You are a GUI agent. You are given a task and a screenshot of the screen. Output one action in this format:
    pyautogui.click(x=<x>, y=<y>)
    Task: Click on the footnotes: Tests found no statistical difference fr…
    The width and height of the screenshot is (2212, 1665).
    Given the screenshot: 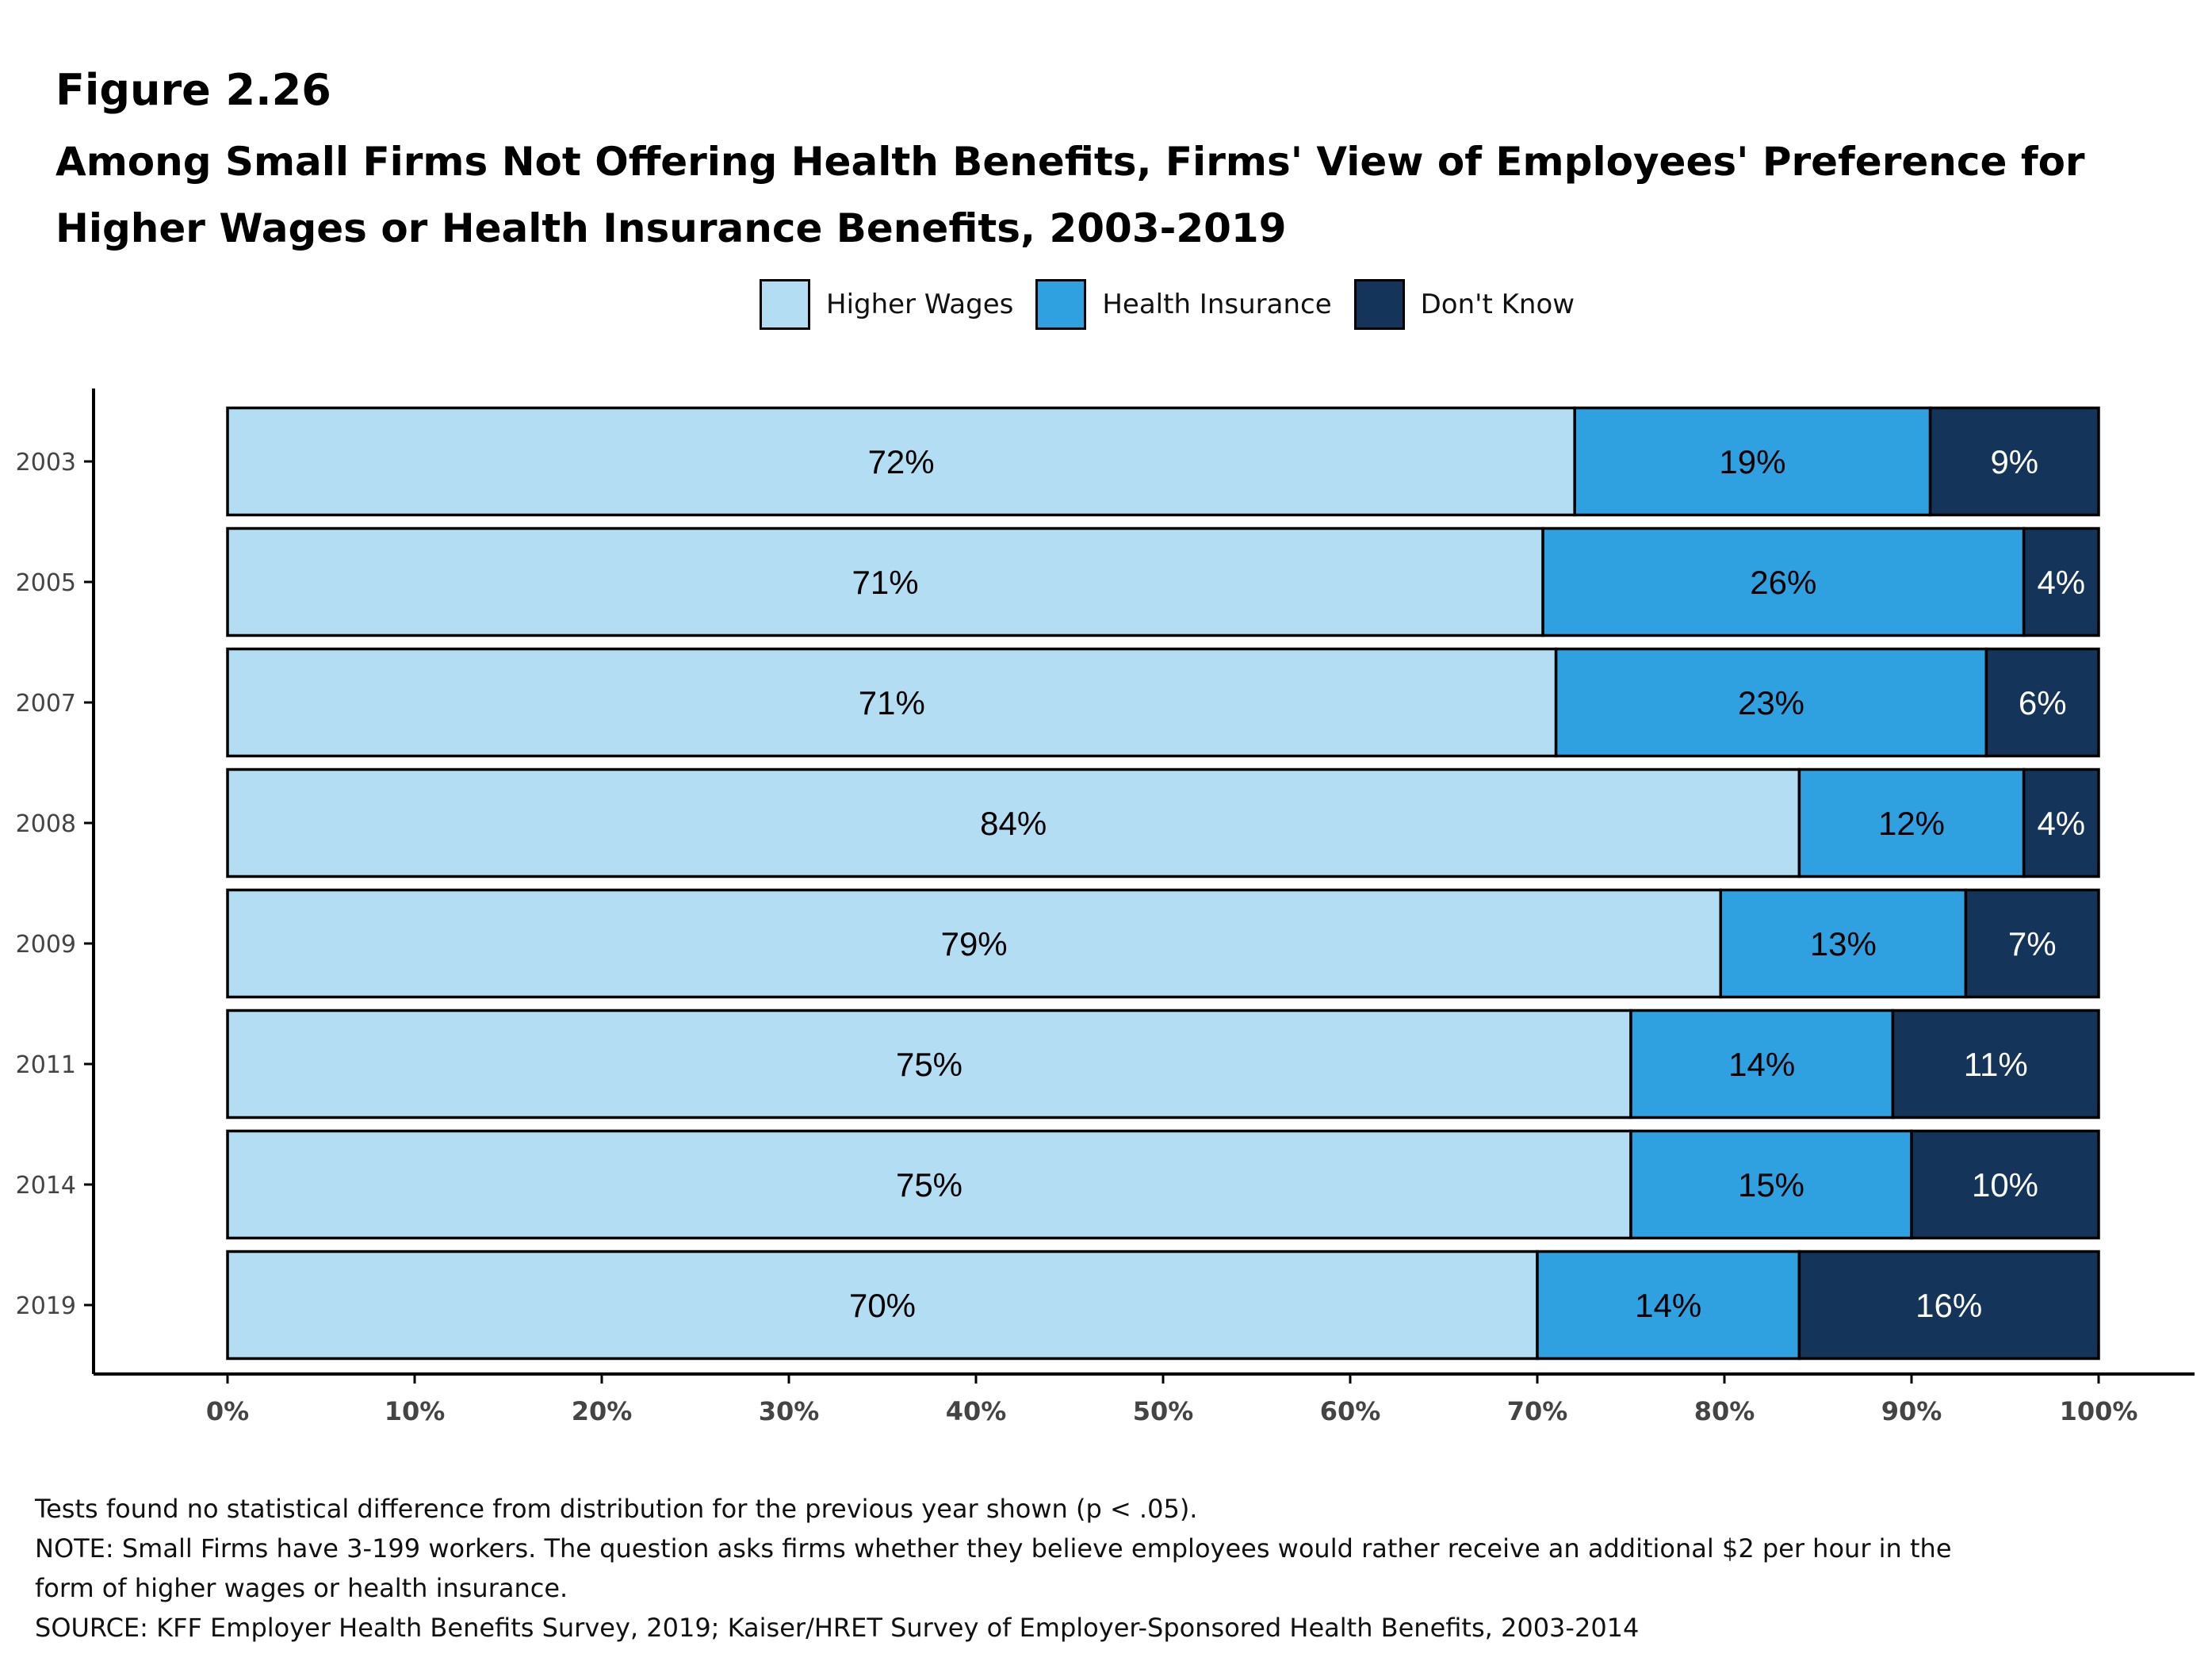 What is the action you would take?
    pyautogui.click(x=993, y=1568)
    